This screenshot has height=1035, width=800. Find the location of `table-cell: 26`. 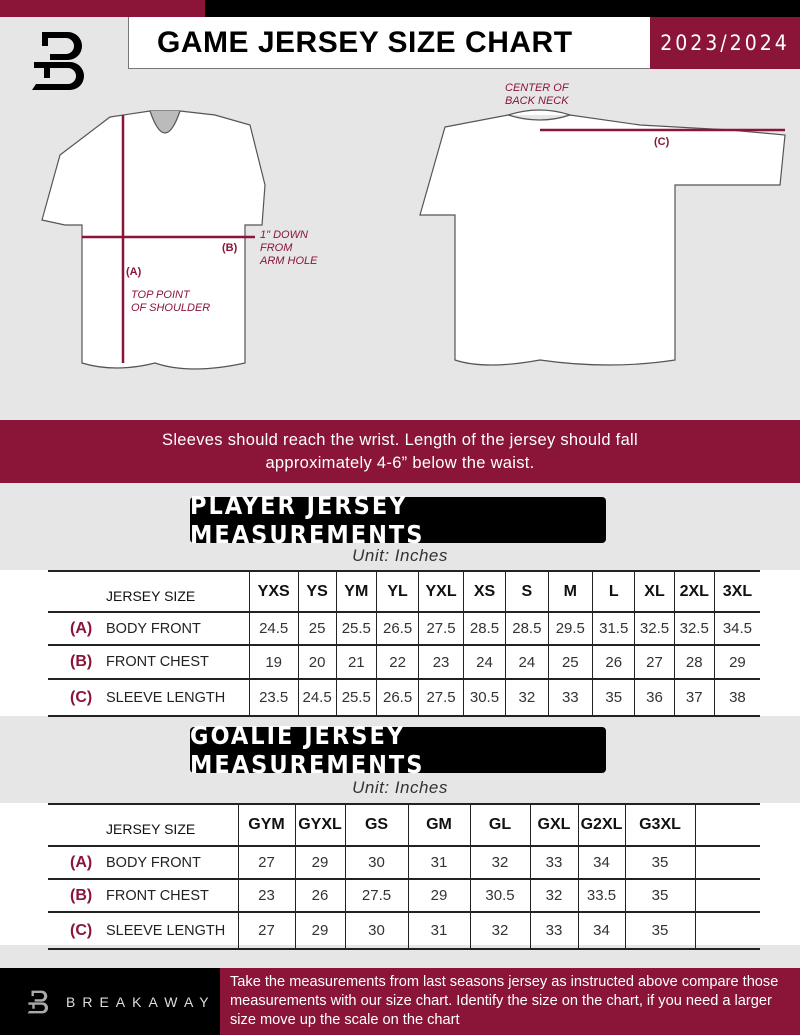

table-cell: 26 is located at coordinates (613, 662).